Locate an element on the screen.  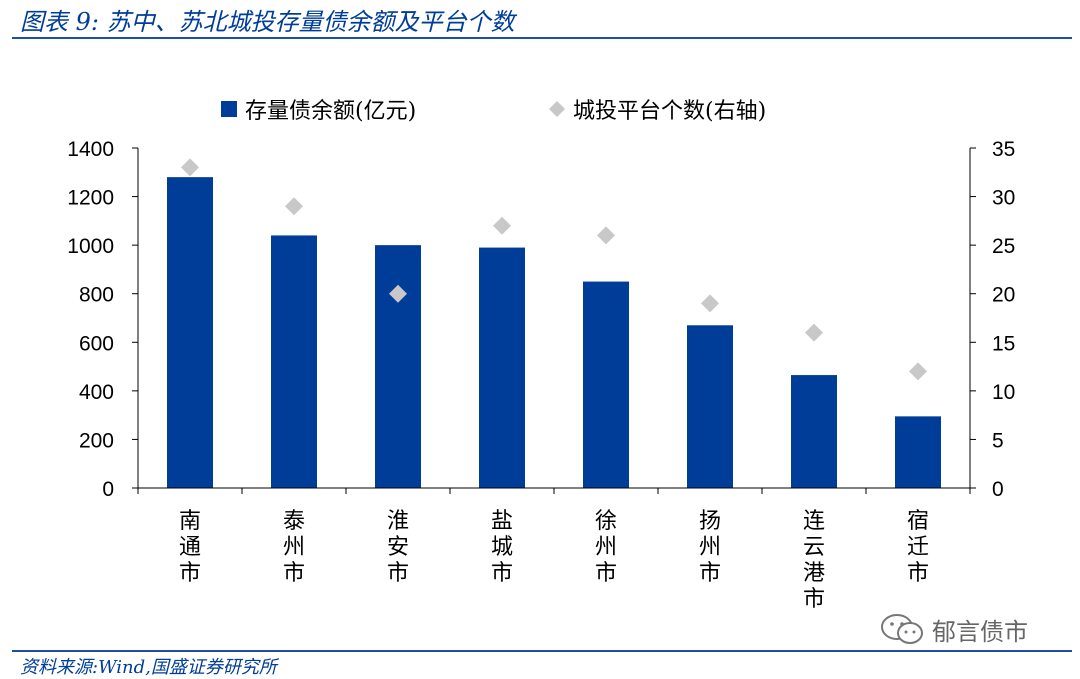
x-tick-label-2: 淮安市 is located at coordinates (398, 547).